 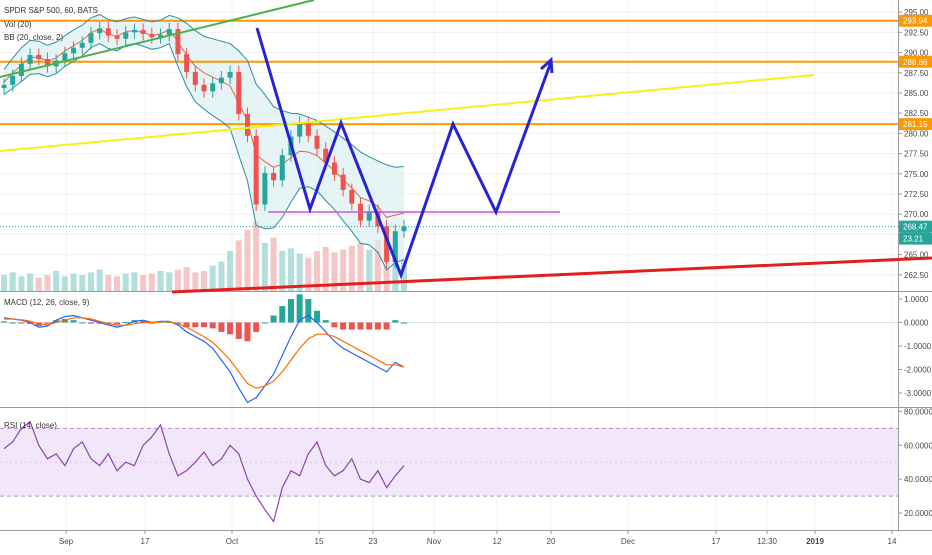 I want to click on time-axis-label-10: 12:30, so click(x=767, y=541).